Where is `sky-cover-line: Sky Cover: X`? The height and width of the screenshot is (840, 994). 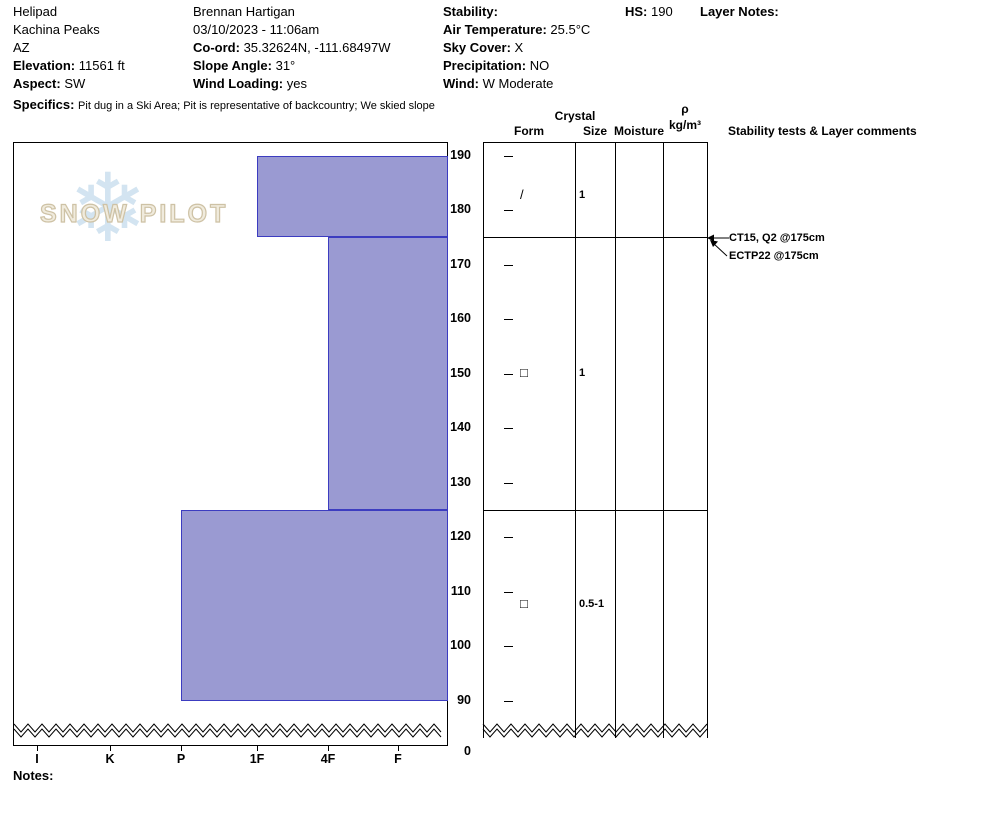 sky-cover-line: Sky Cover: X is located at coordinates (483, 47).